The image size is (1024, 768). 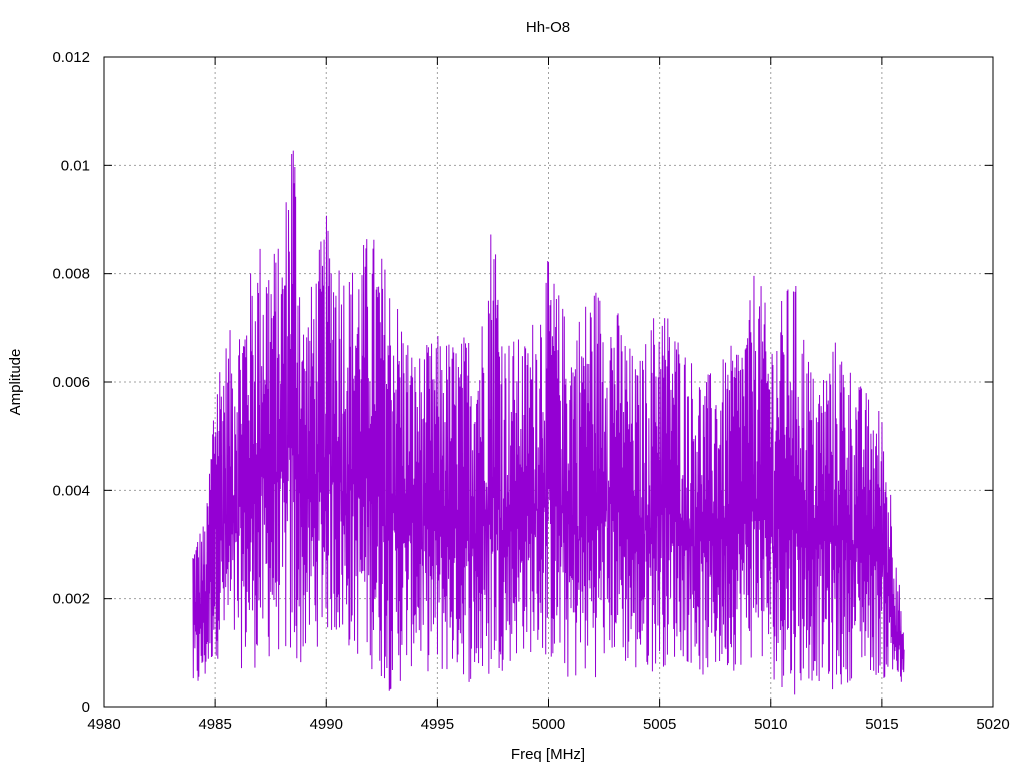 What do you see at coordinates (548, 754) in the screenshot?
I see `x-axis-label: Freq [MHz]` at bounding box center [548, 754].